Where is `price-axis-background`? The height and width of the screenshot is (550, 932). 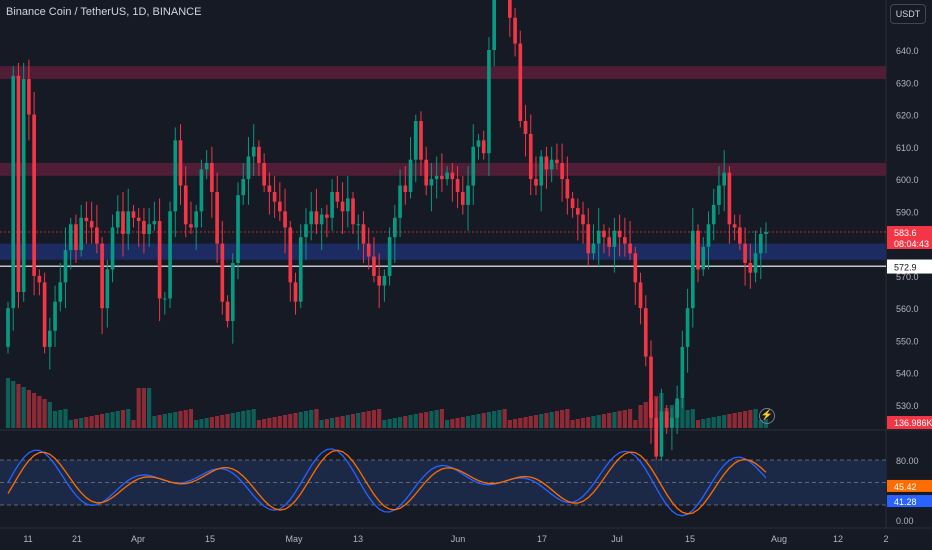
price-axis-background is located at coordinates (909, 275).